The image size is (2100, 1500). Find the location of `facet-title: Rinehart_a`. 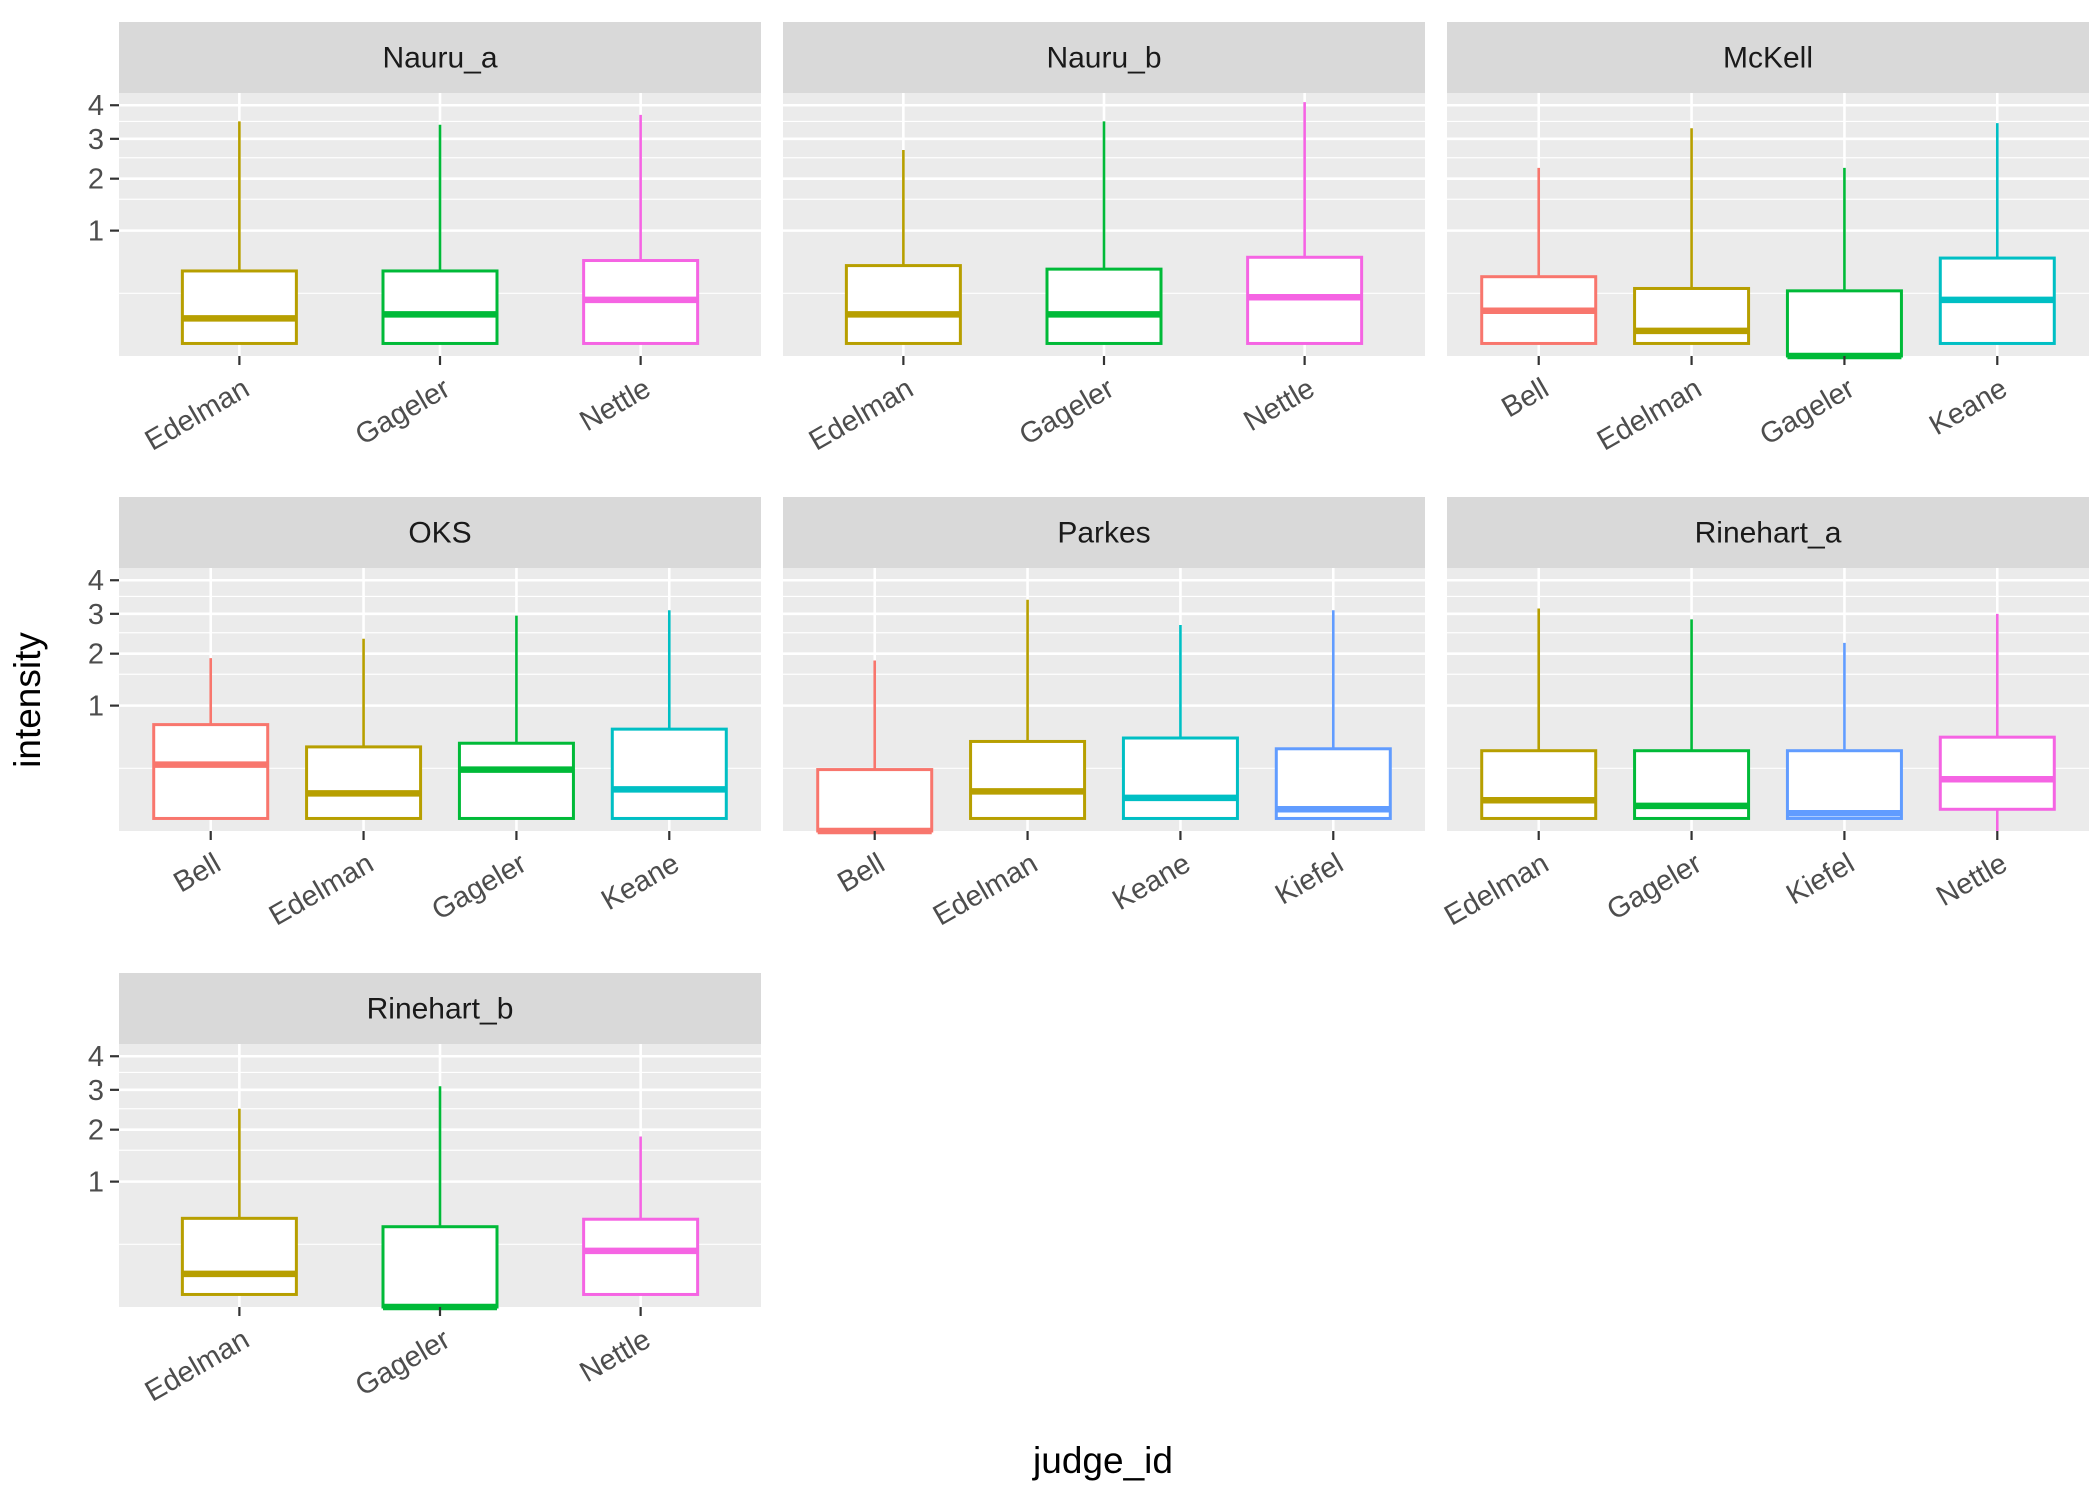

facet-title: Rinehart_a is located at coordinates (1768, 533).